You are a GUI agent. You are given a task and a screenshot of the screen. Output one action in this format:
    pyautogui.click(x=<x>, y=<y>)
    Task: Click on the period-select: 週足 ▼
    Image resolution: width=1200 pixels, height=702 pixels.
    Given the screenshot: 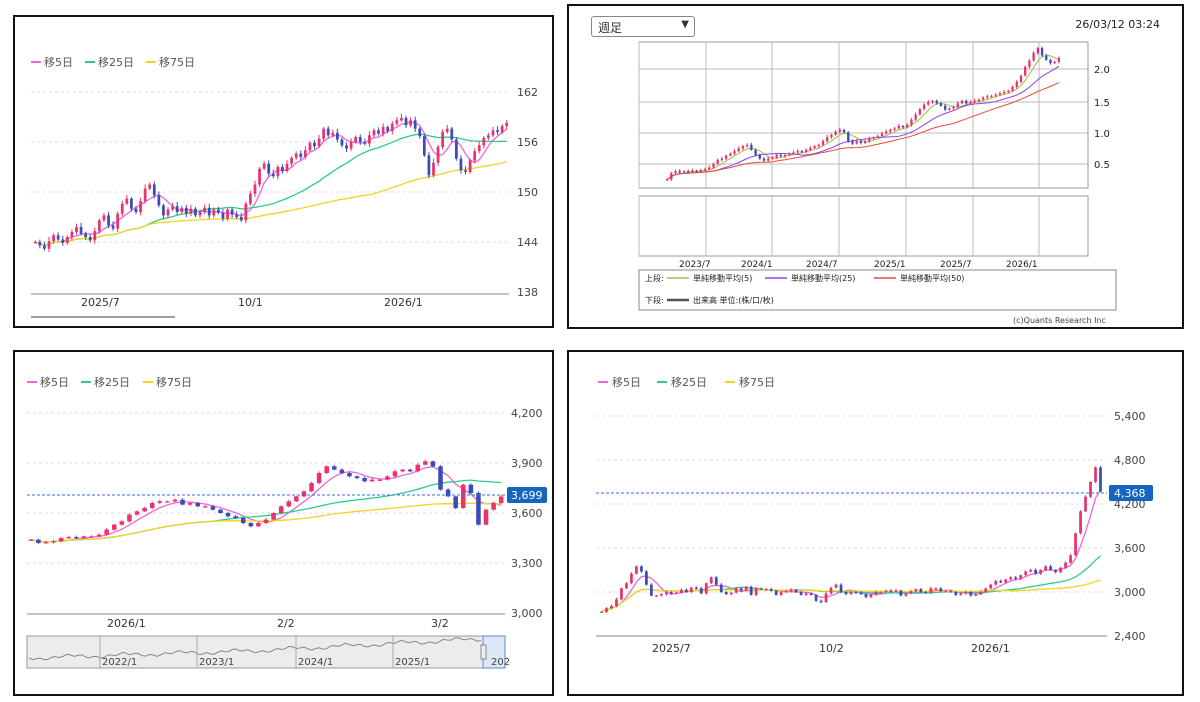 What is the action you would take?
    pyautogui.click(x=643, y=26)
    